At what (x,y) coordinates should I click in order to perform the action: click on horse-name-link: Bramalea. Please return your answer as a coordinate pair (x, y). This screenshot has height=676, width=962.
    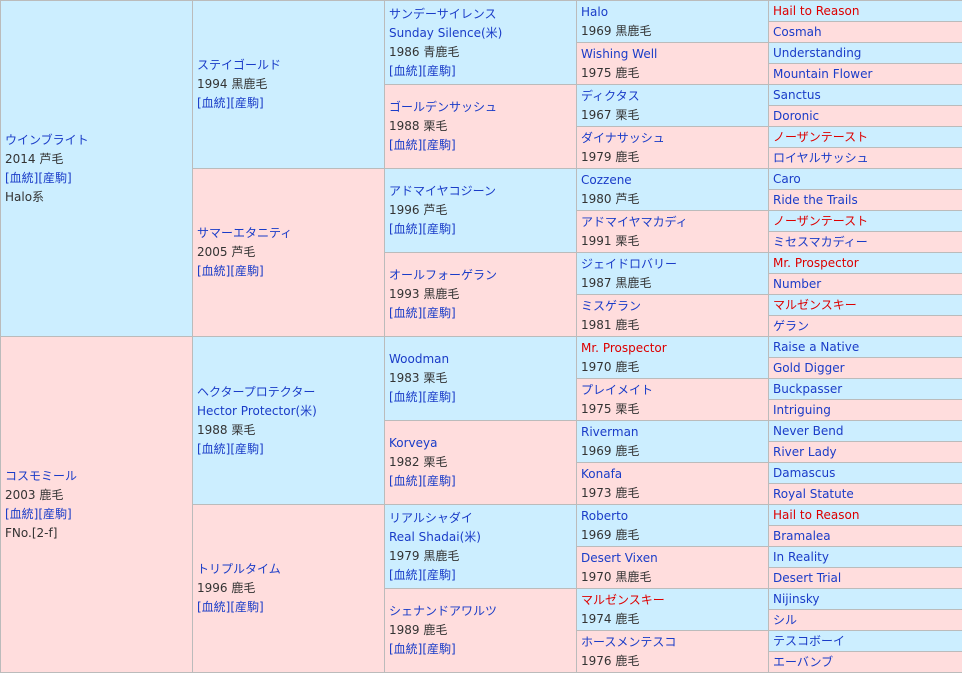
    Looking at the image, I should click on (802, 535).